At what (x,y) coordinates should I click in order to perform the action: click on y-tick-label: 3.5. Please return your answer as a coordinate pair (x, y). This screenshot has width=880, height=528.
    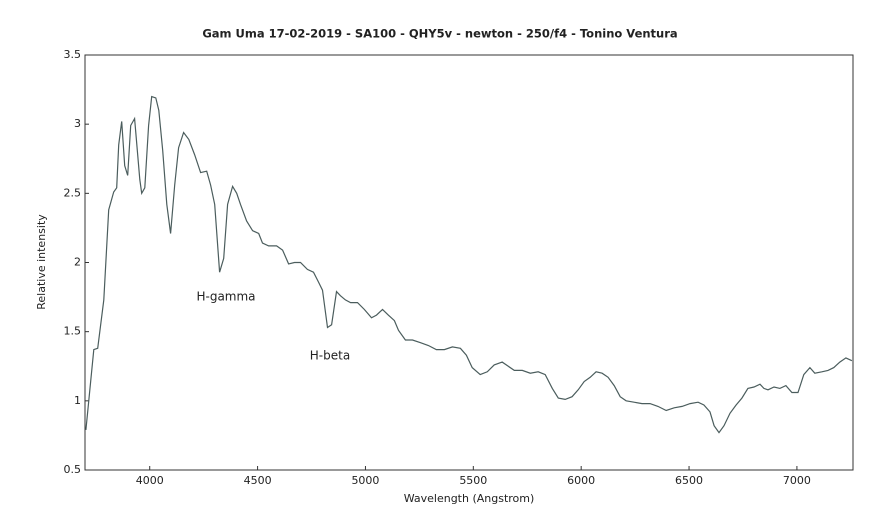
    Looking at the image, I should click on (73, 54).